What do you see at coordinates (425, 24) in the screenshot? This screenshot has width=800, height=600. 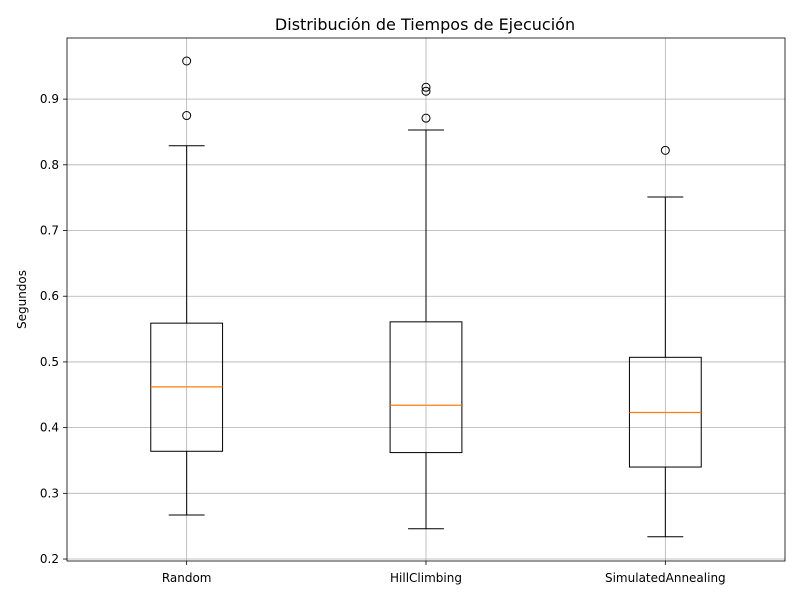 I see `chart-title: Distribución de Tiempos de Ejecución` at bounding box center [425, 24].